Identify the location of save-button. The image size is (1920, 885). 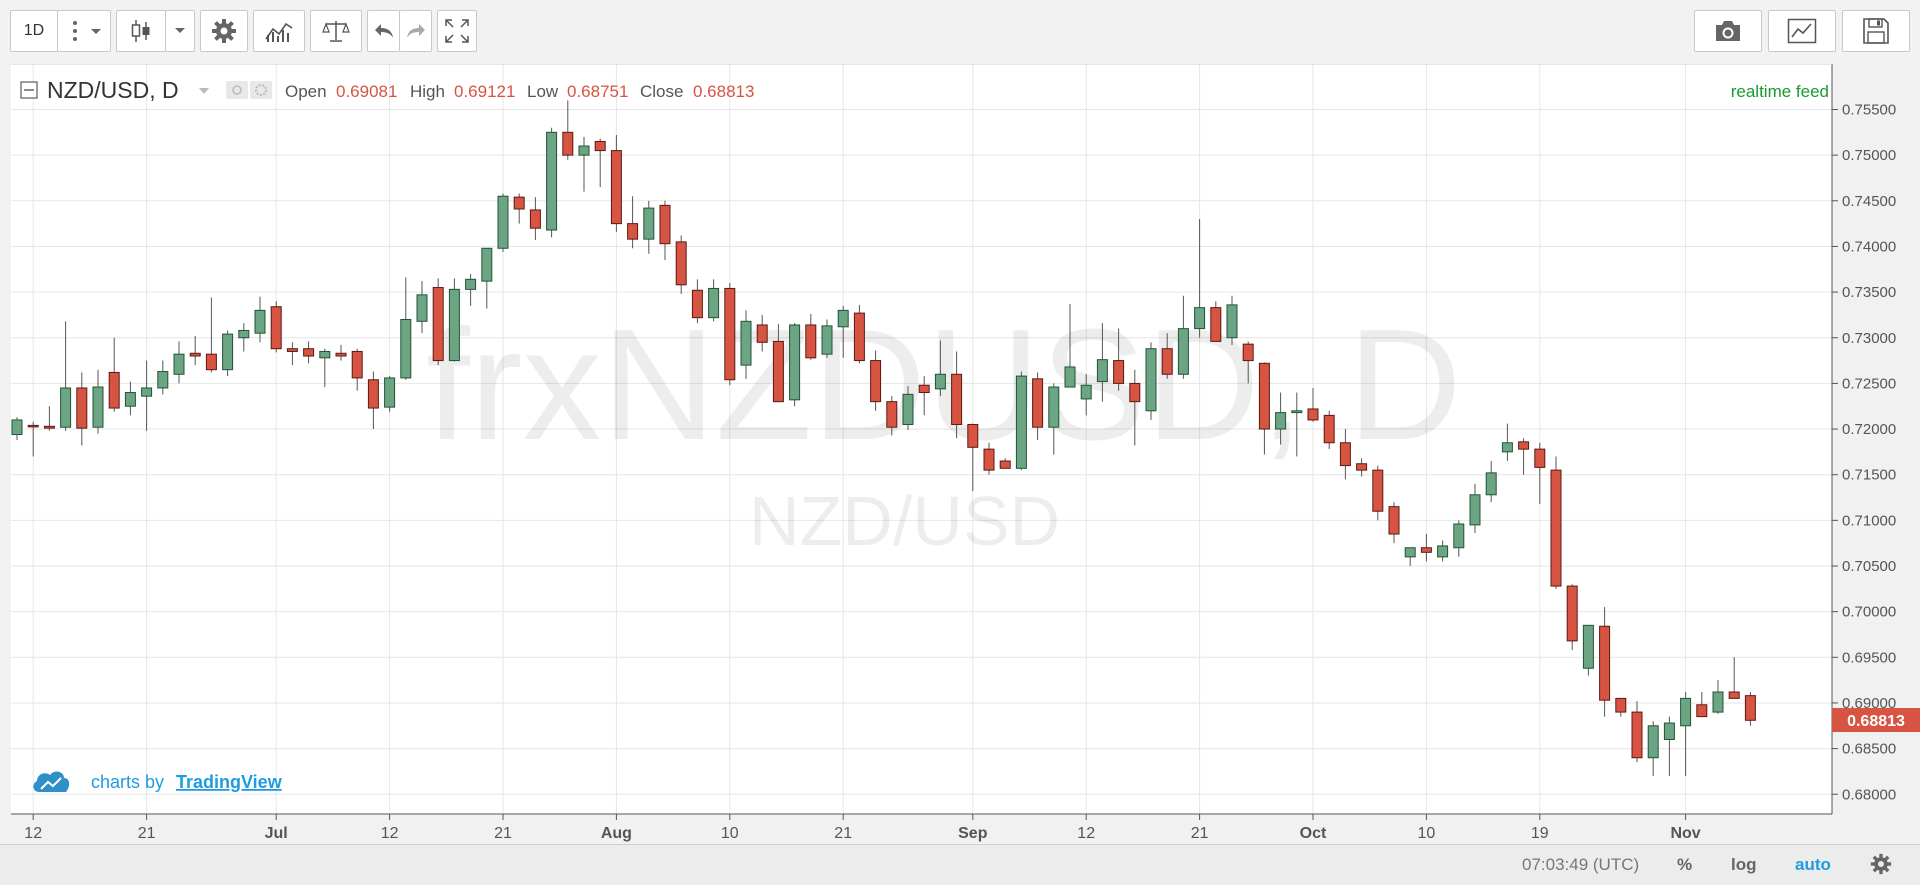
(1876, 31).